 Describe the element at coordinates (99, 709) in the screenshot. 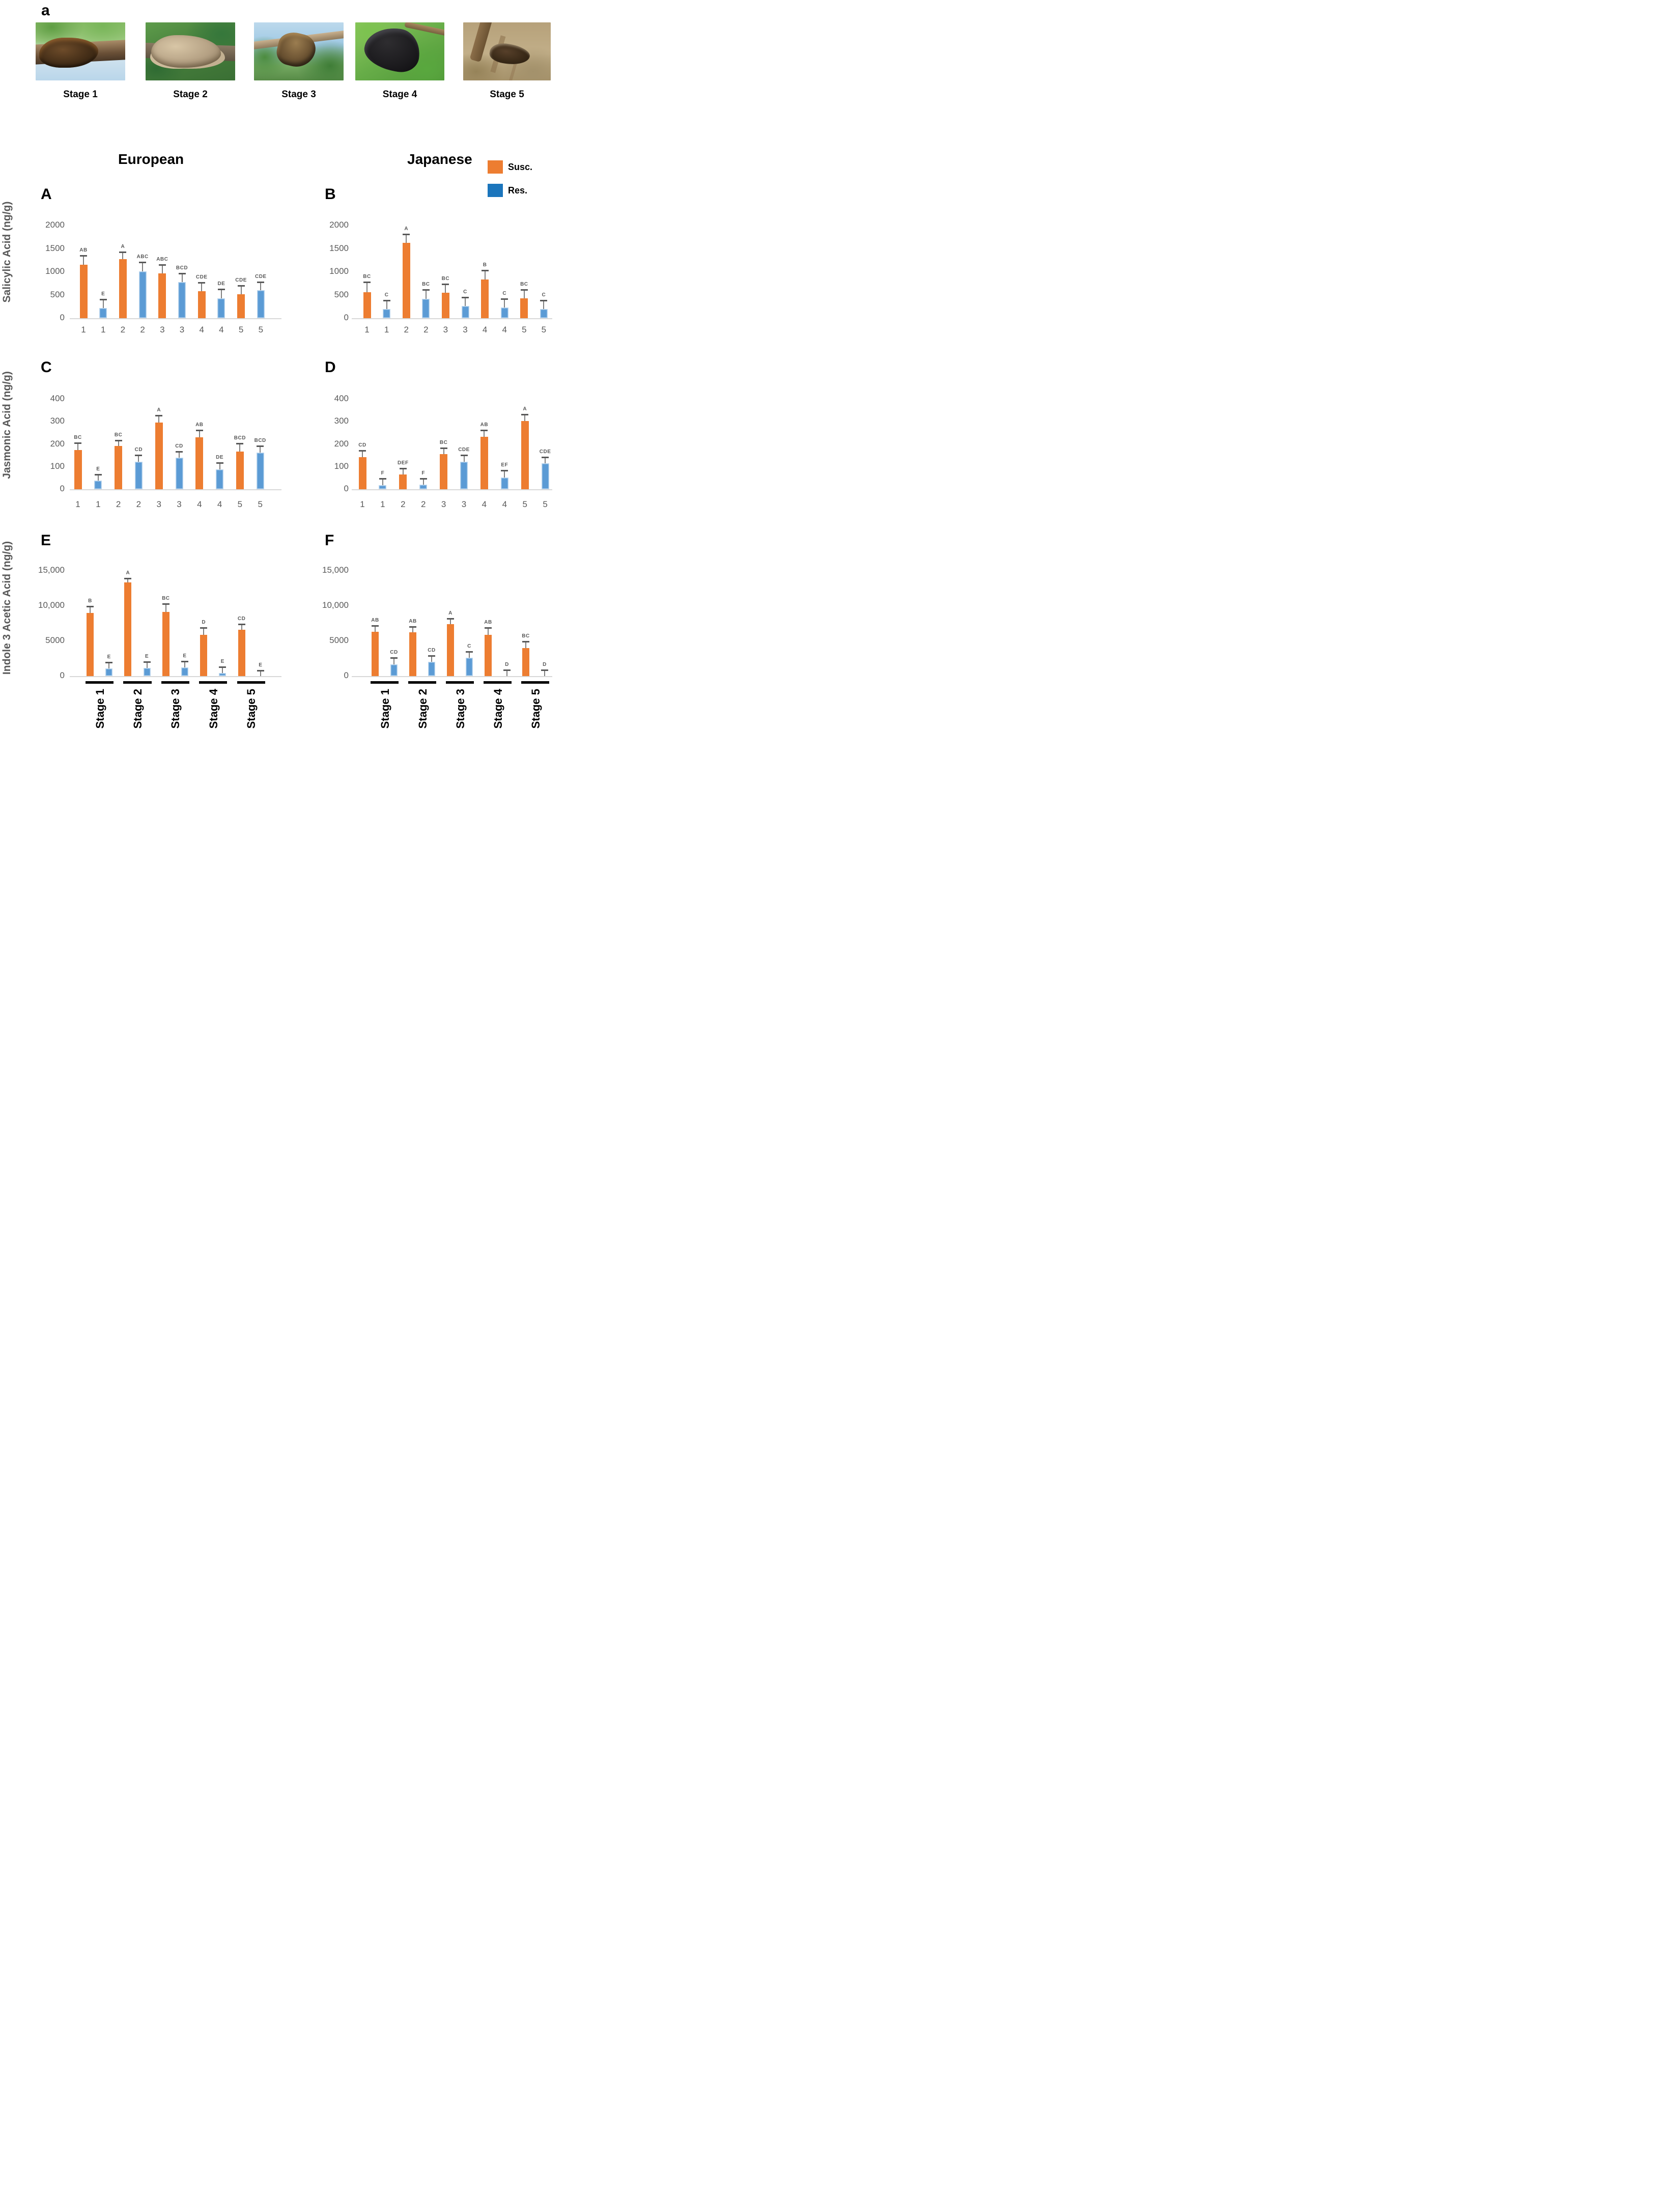

I see `stage-axis-label: Stage 1` at that location.